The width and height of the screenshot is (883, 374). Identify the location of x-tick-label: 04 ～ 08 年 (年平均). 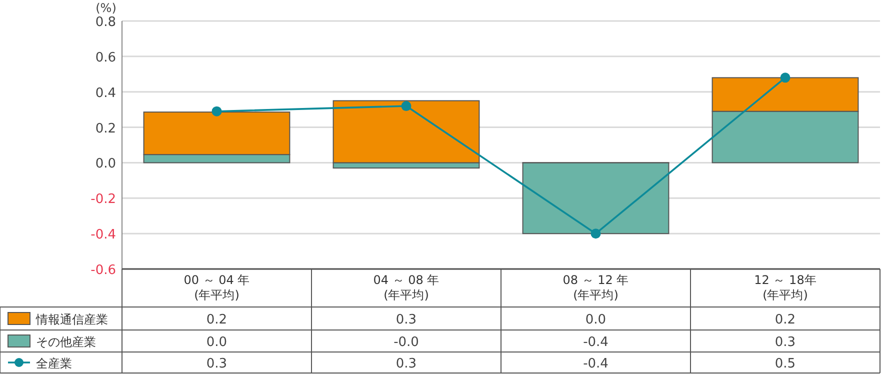
(406, 287).